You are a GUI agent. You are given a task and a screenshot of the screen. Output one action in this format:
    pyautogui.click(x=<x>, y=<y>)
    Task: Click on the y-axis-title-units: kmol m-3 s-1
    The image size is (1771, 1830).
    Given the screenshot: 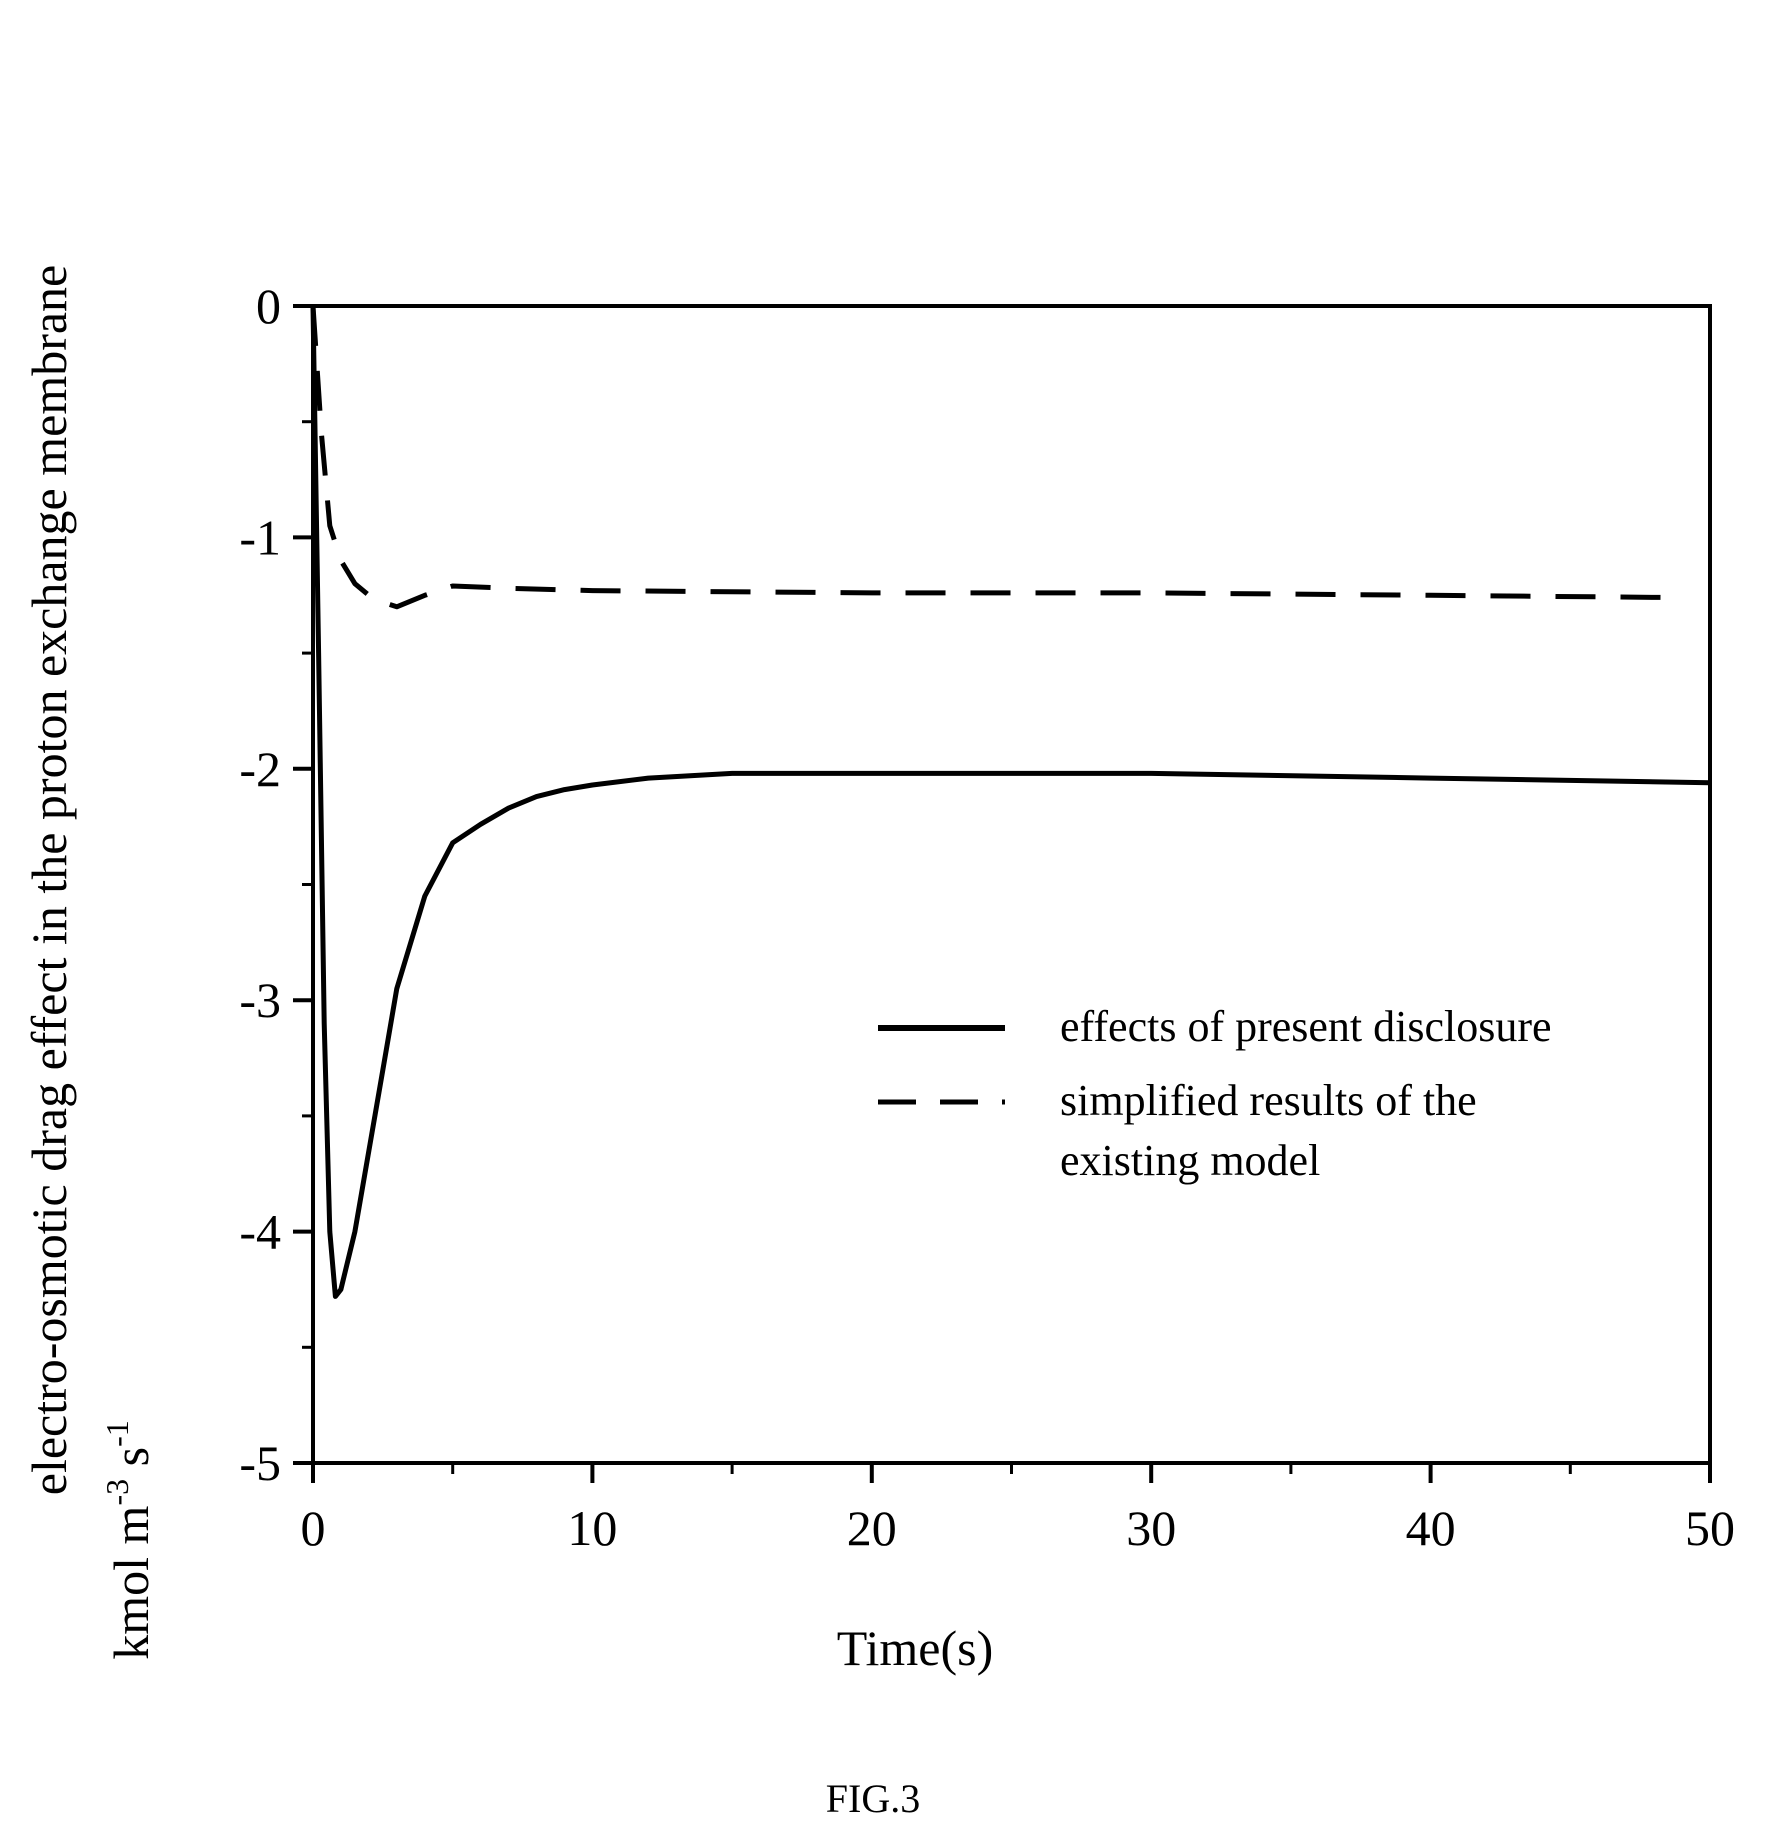 What is the action you would take?
    pyautogui.click(x=129, y=1539)
    